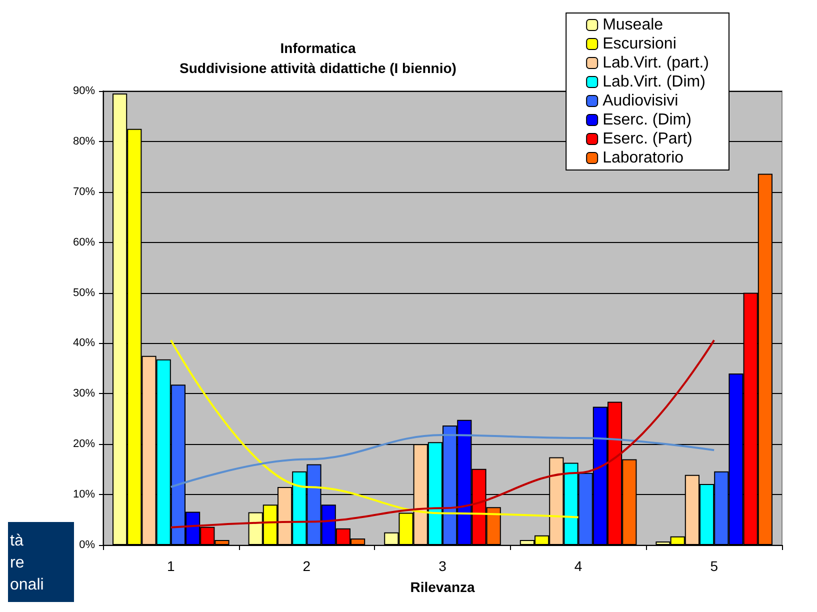 This screenshot has width=817, height=612. Describe the element at coordinates (84, 192) in the screenshot. I see `y-tick-label: 70%` at that location.